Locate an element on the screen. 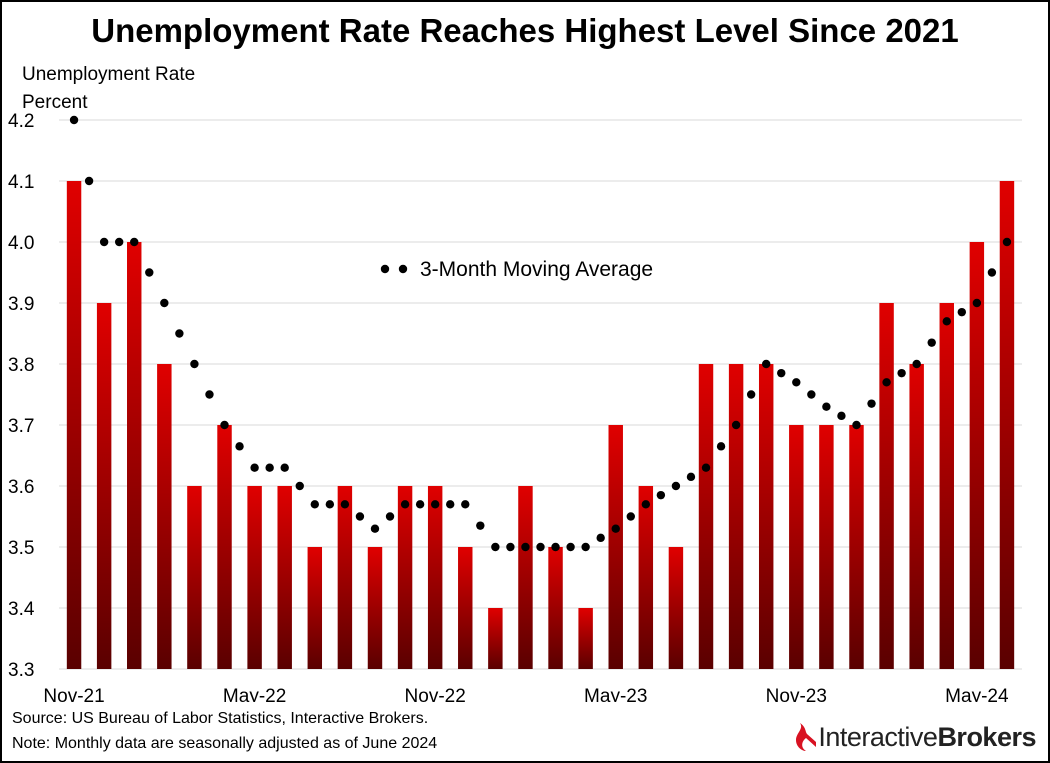 This screenshot has width=1050, height=763. brand-name-part2: Brokers is located at coordinates (986, 736).